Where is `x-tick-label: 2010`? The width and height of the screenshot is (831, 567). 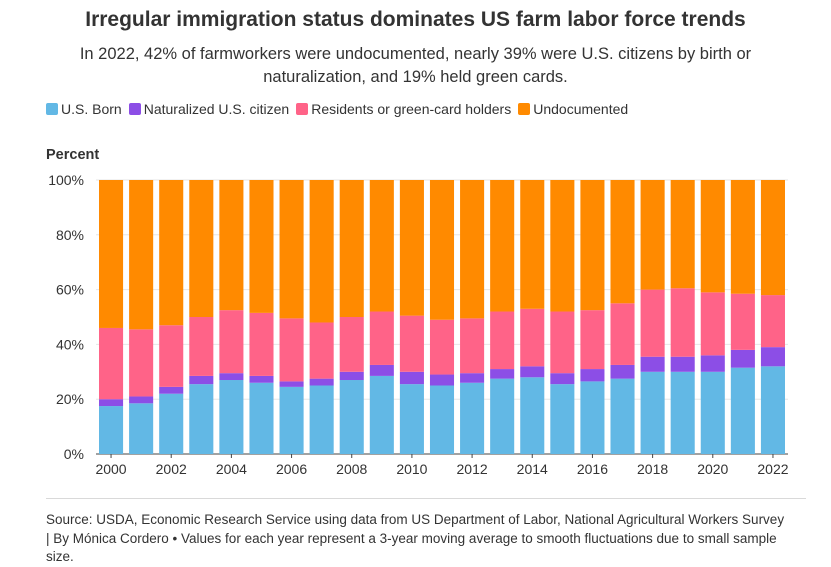 x-tick-label: 2010 is located at coordinates (411, 469).